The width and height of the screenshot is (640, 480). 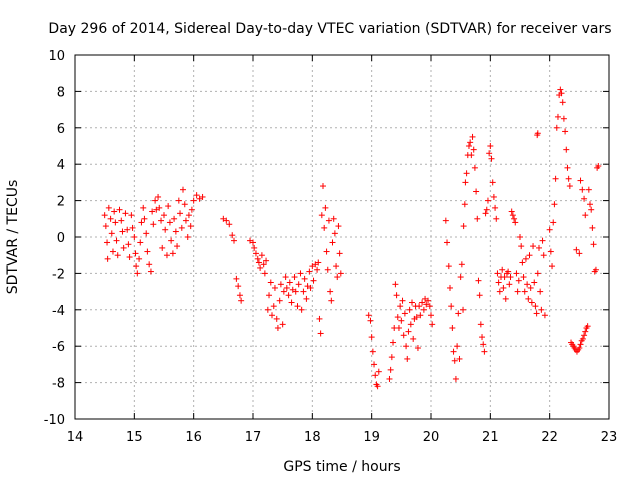 I want to click on x-tick-label: 14, so click(x=75, y=437).